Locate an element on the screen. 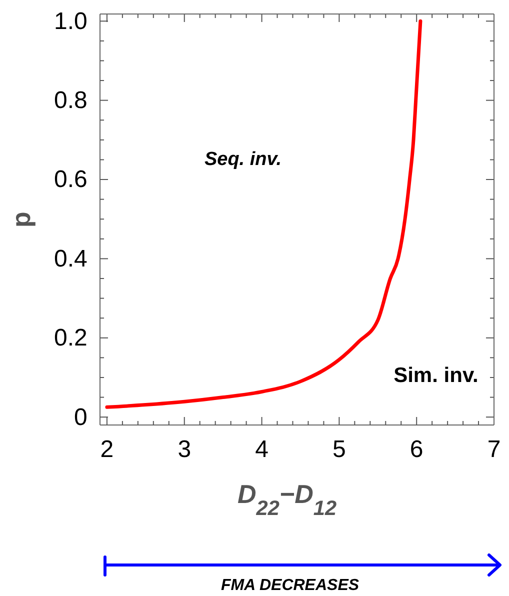 This screenshot has width=509, height=596. y-tick-label: 0.4 is located at coordinates (71, 258).